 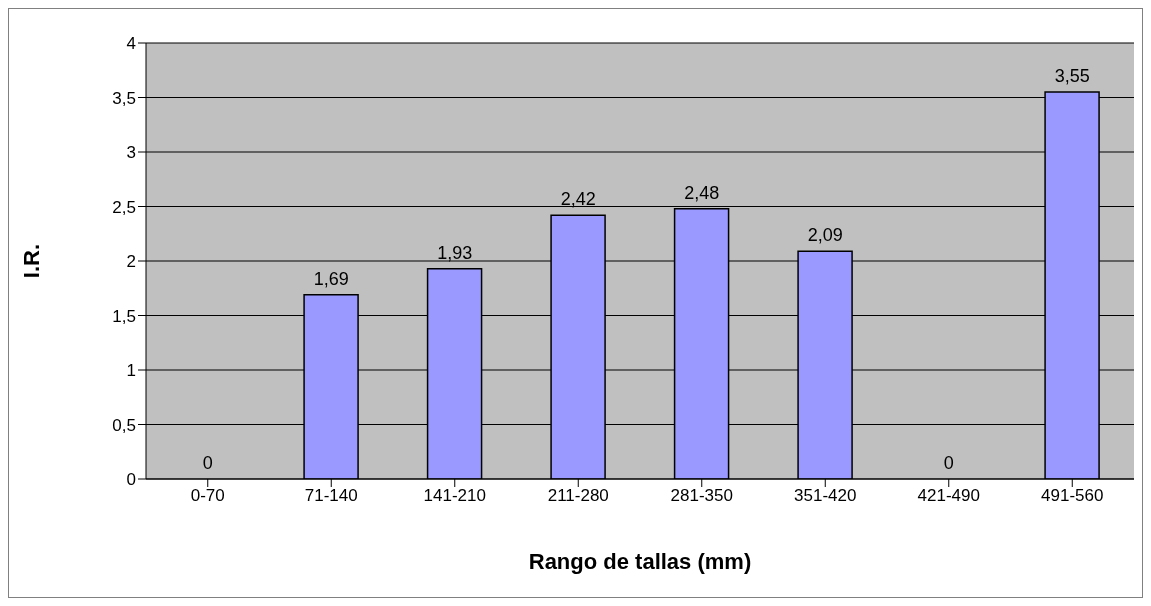 What do you see at coordinates (701, 496) in the screenshot?
I see `x-tick-label: 281-350` at bounding box center [701, 496].